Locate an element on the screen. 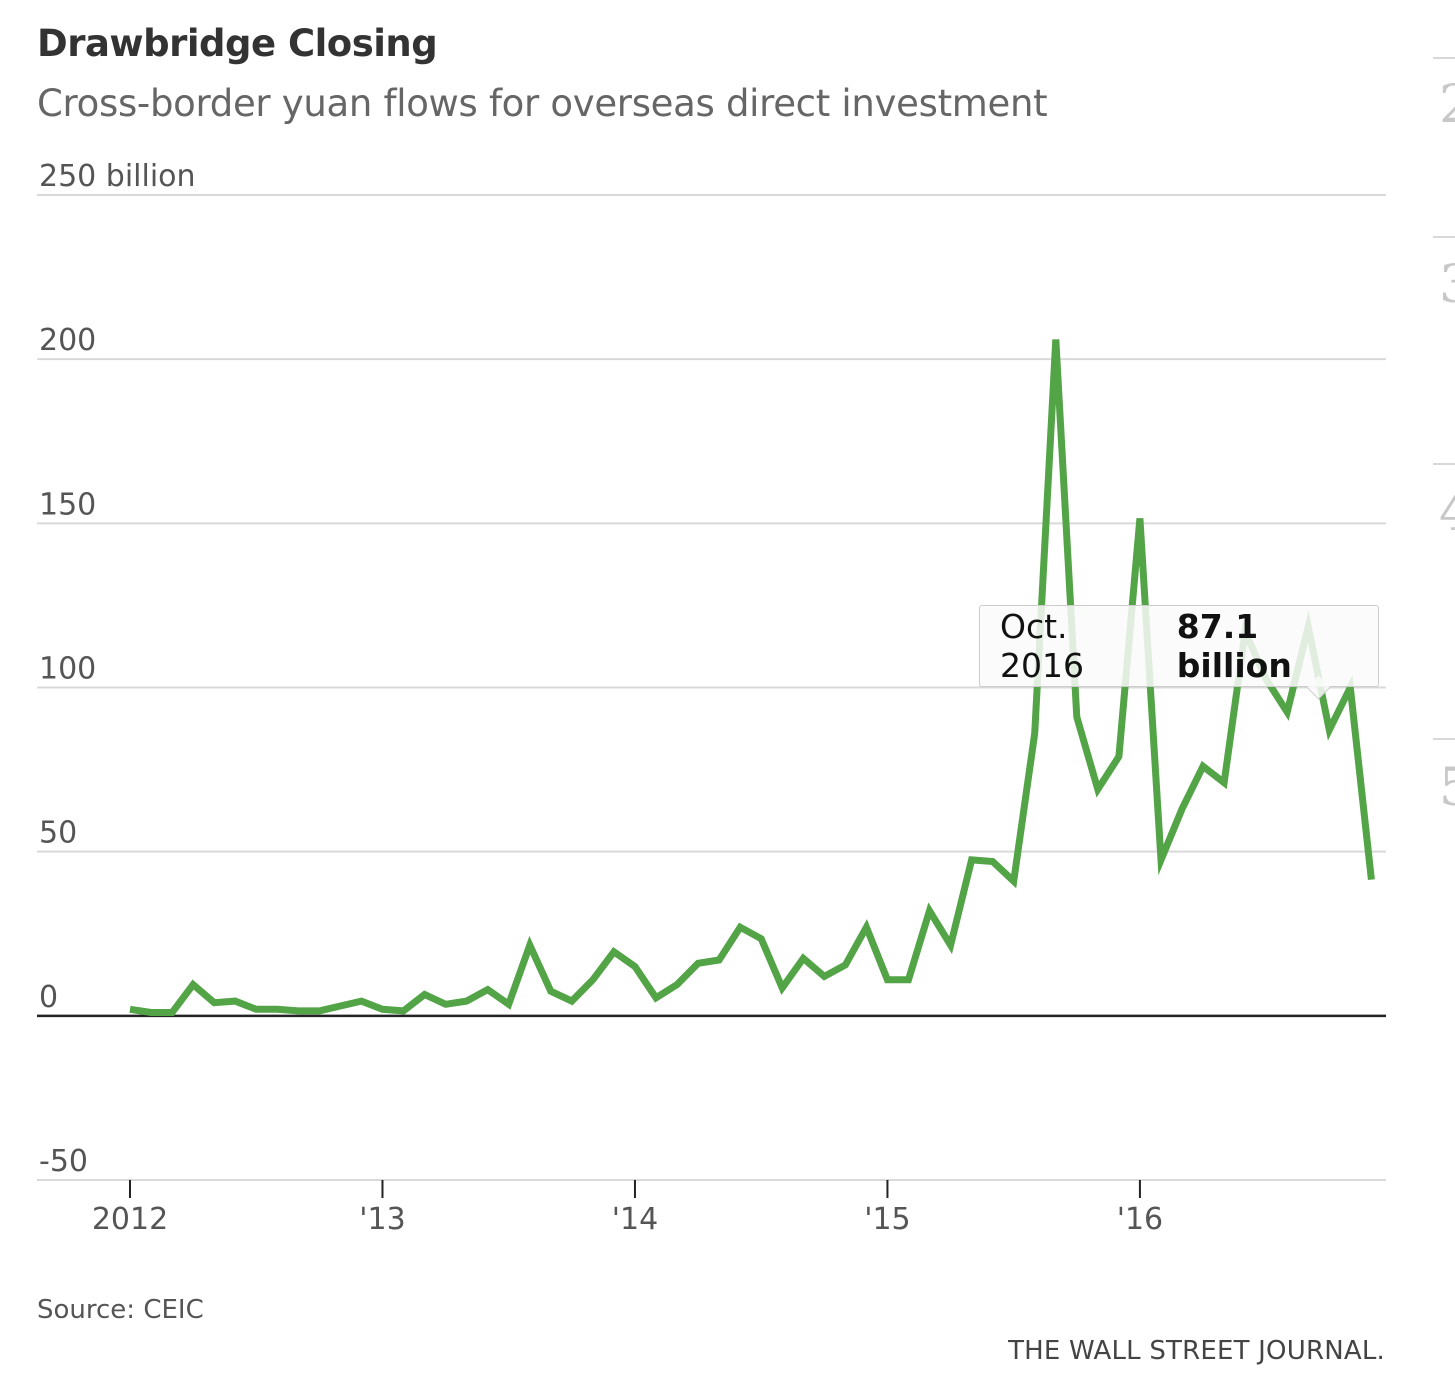 The width and height of the screenshot is (1455, 1388). y-tick-label: -50 is located at coordinates (63, 1161).